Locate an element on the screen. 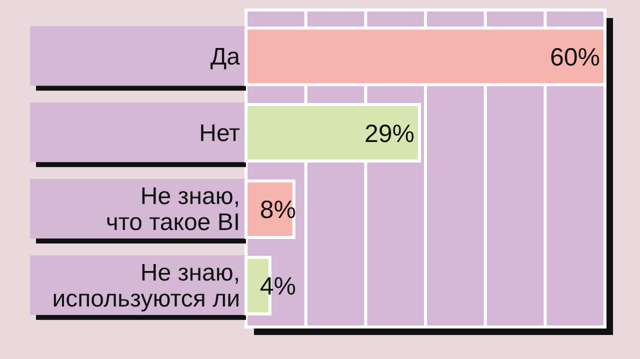 The width and height of the screenshot is (640, 359). y-tick-label: Не знаю, используются ли is located at coordinates (146, 286).